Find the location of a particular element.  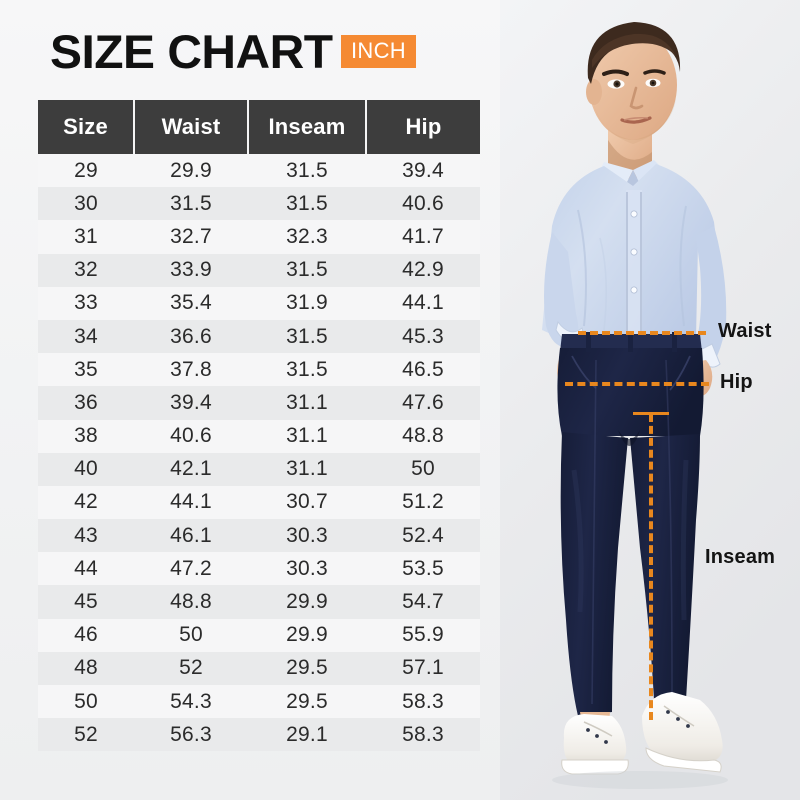

cell-size: 29 is located at coordinates (86, 171).